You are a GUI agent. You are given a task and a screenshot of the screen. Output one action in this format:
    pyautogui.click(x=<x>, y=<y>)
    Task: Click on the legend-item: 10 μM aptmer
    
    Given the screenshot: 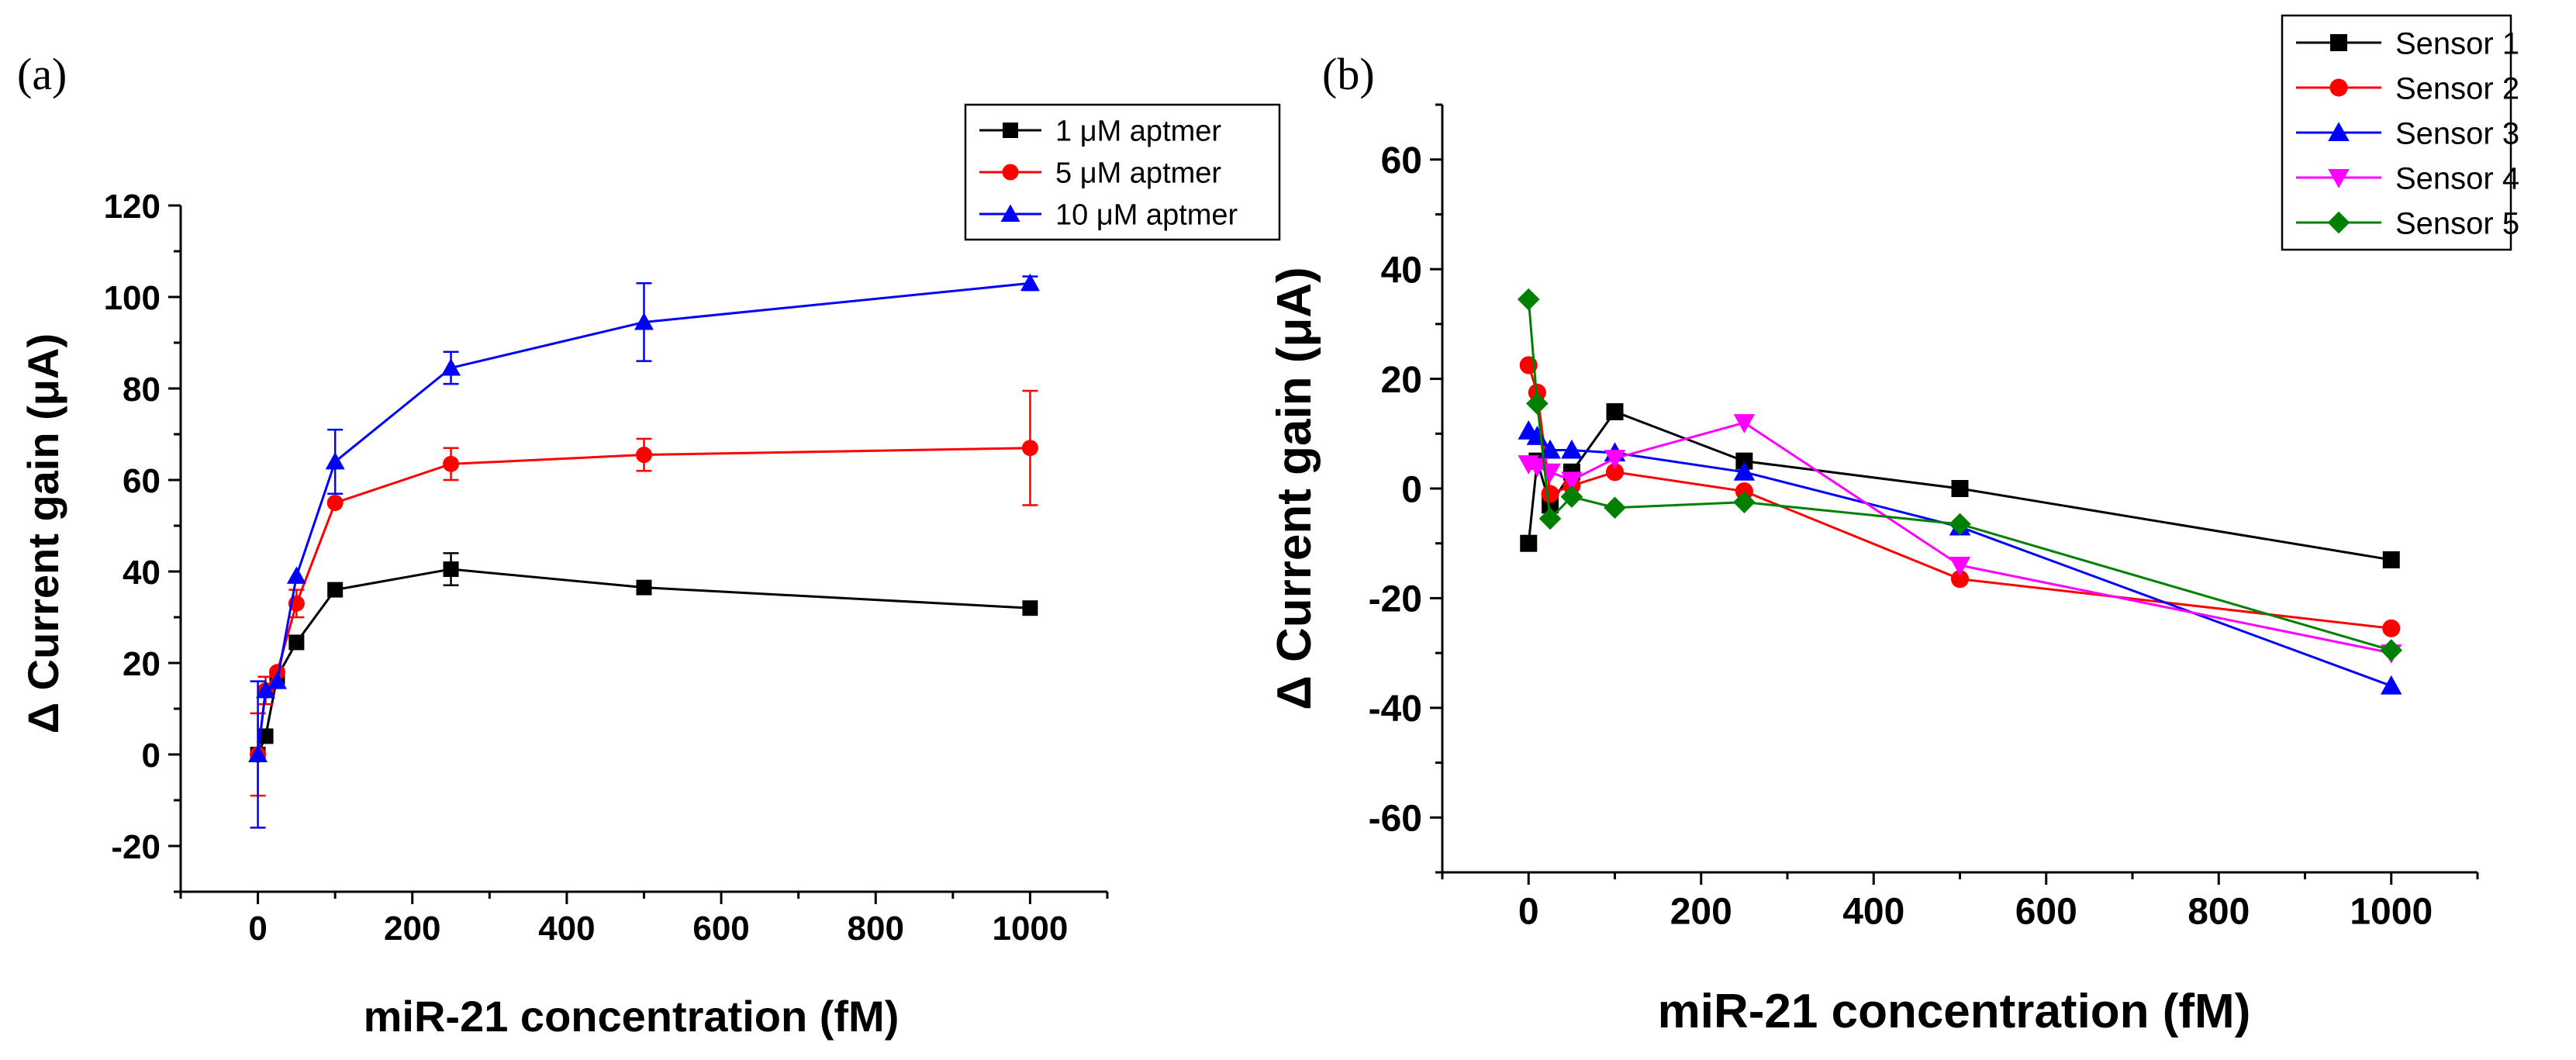 What is the action you would take?
    pyautogui.click(x=1108, y=215)
    